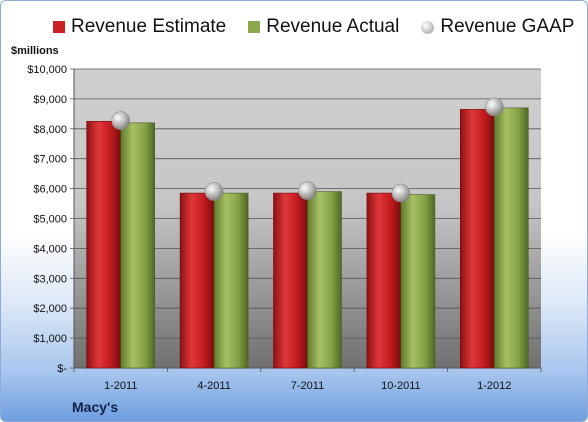 The image size is (588, 422). I want to click on legend-swatch-gaap, so click(428, 27).